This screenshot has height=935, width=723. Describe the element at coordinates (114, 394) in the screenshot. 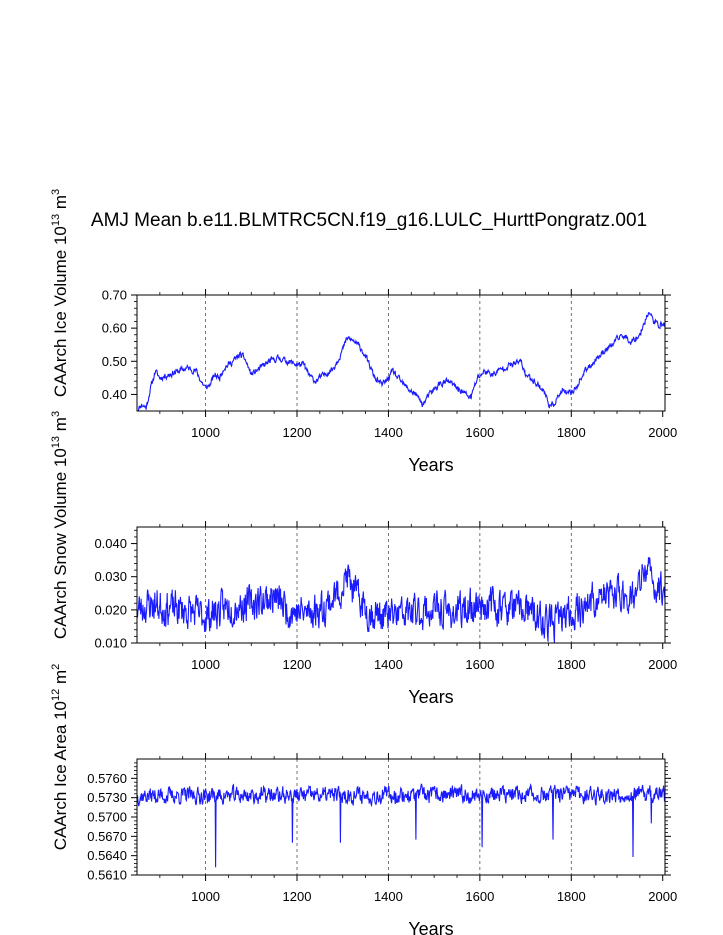

I see `y-tick-label: 0.40` at that location.